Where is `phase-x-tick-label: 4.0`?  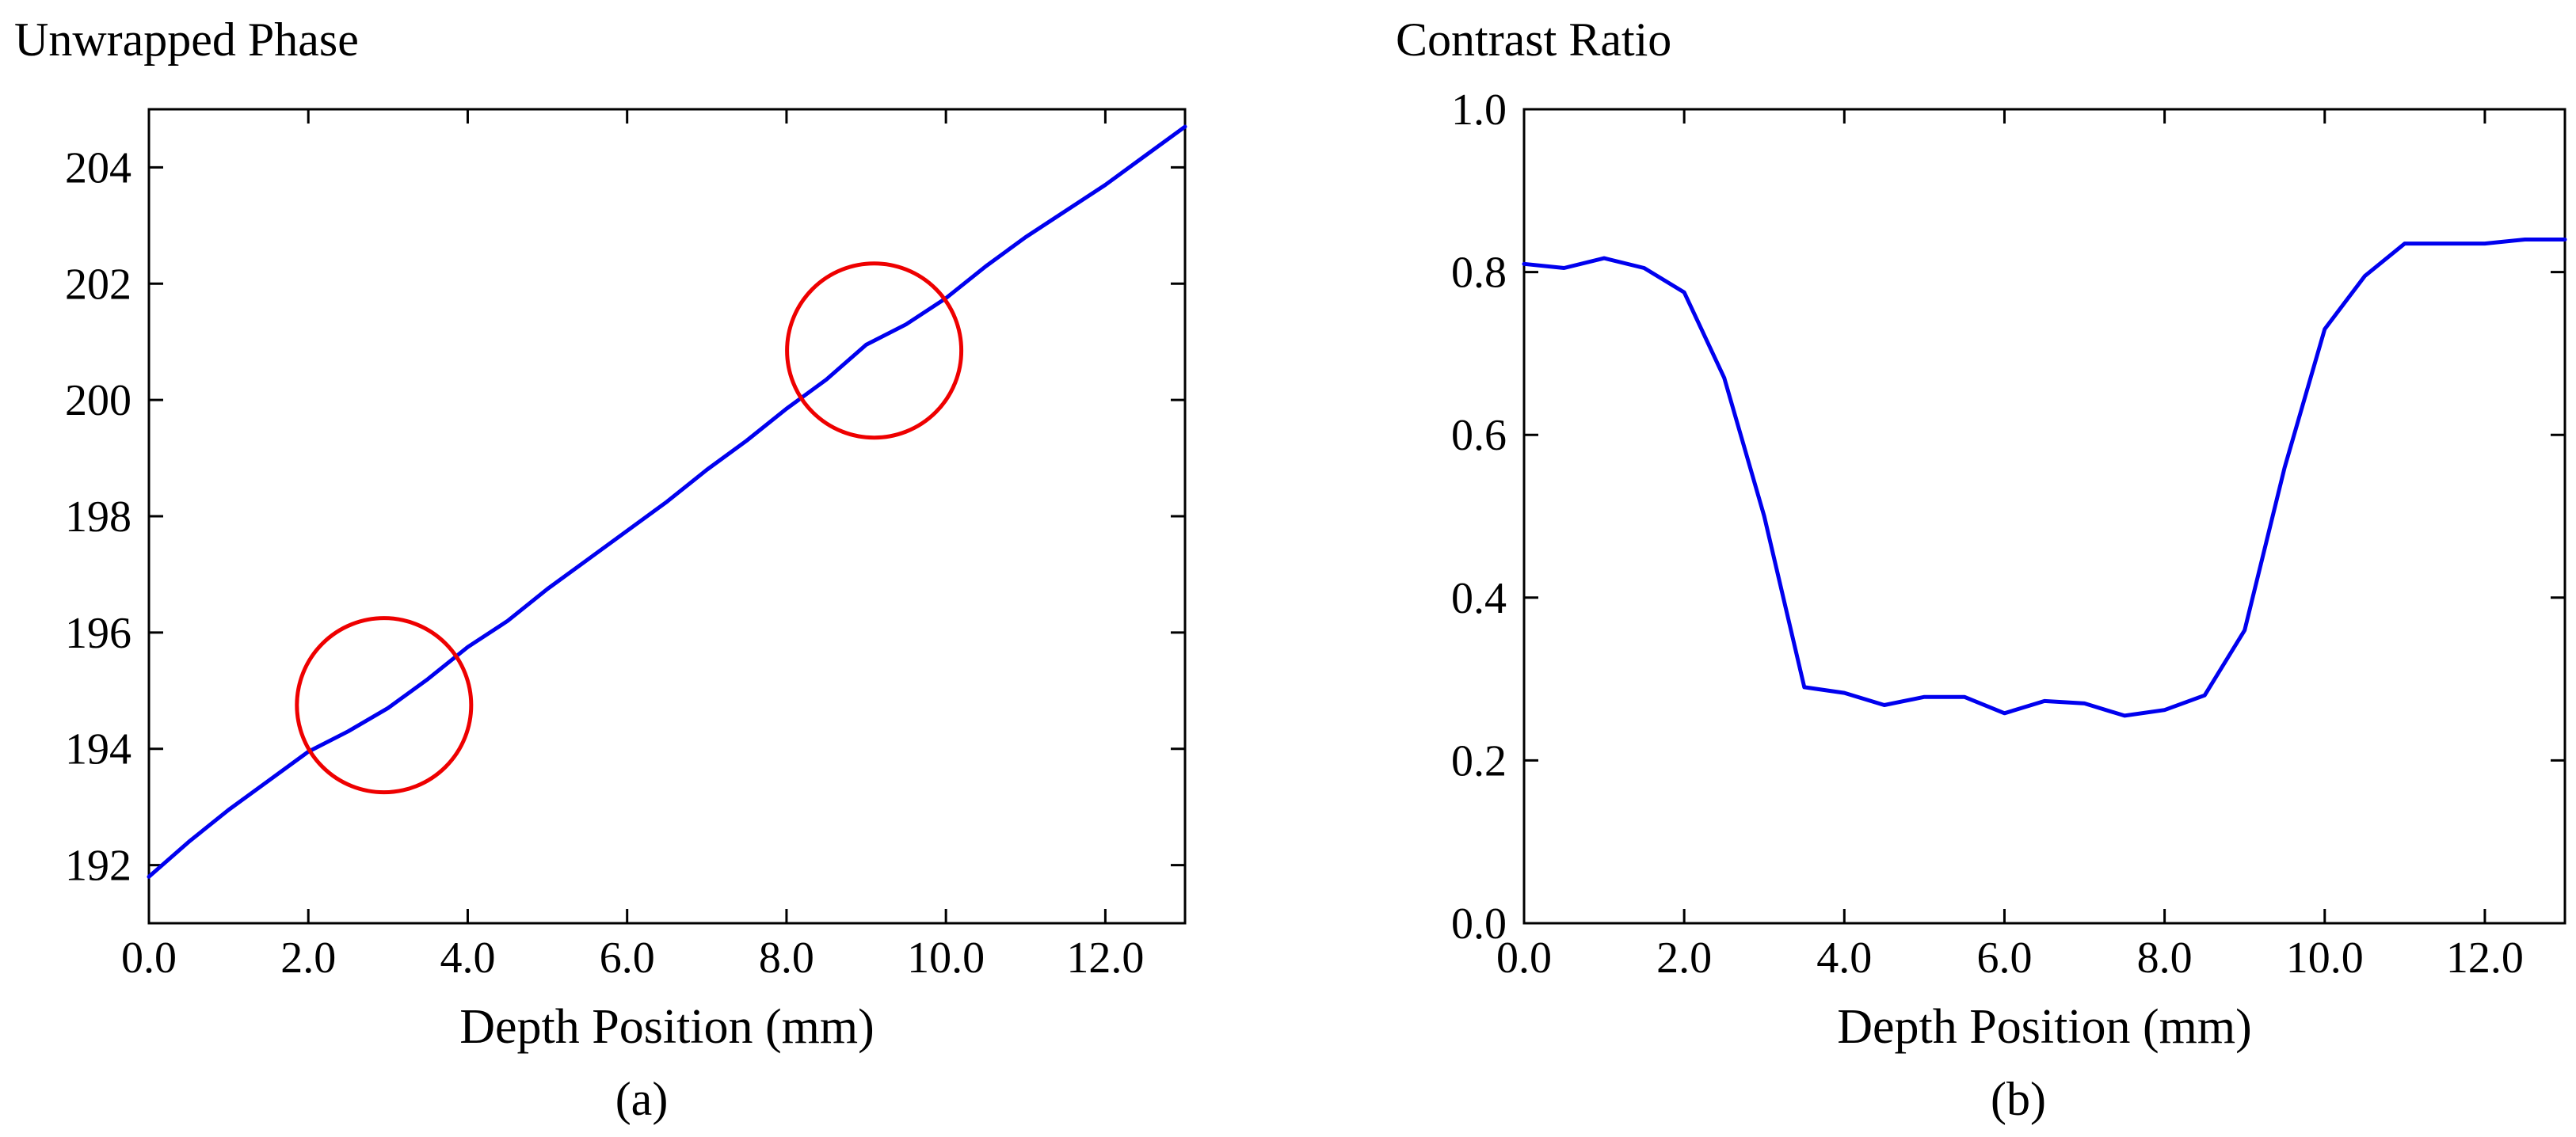
phase-x-tick-label: 4.0 is located at coordinates (468, 959).